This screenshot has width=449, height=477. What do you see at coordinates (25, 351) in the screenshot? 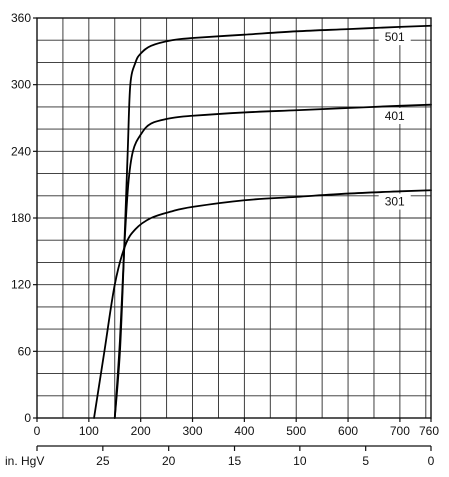
I see `y-tick-label: 60` at bounding box center [25, 351].